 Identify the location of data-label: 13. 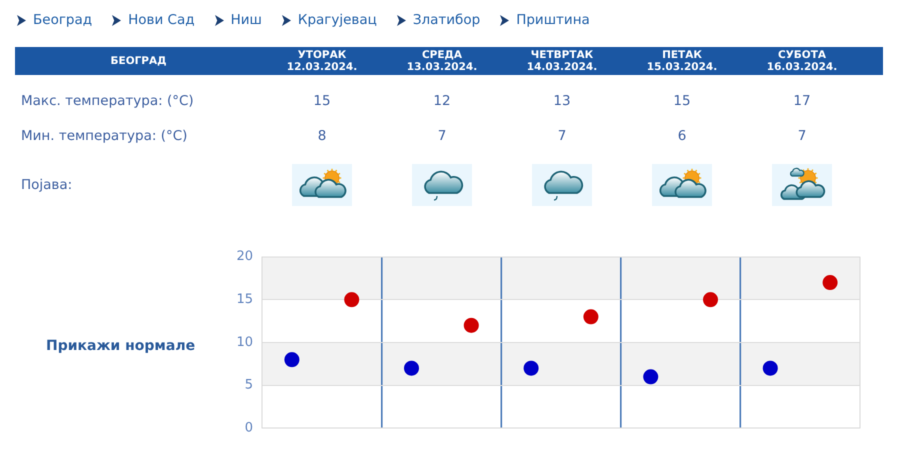
(562, 101).